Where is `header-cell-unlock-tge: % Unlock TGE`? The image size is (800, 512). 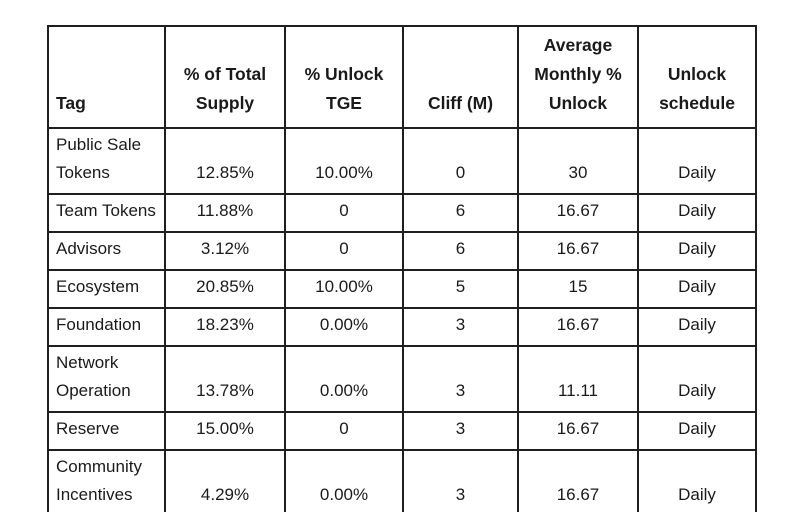
header-cell-unlock-tge: % Unlock TGE is located at coordinates (344, 77).